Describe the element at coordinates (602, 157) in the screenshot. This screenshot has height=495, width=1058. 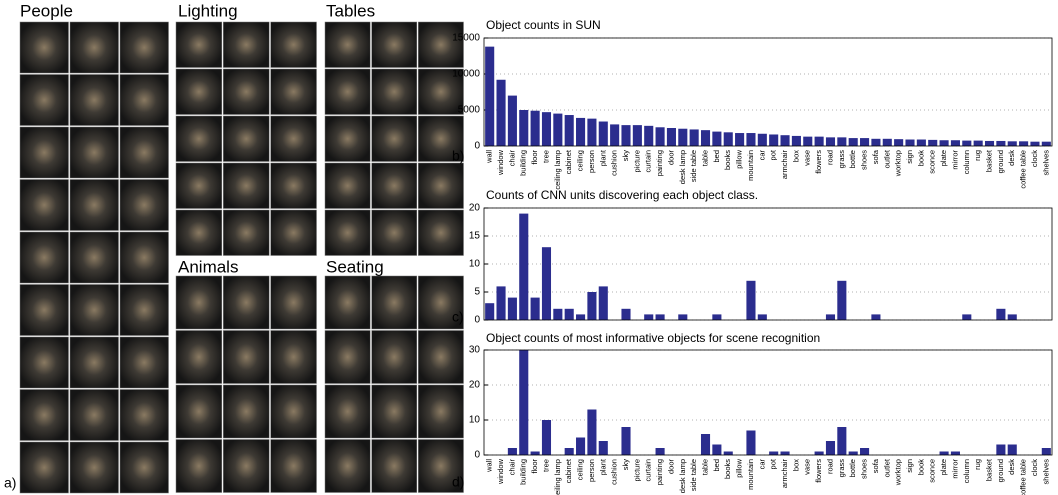
I see `x-tick-label: plant` at that location.